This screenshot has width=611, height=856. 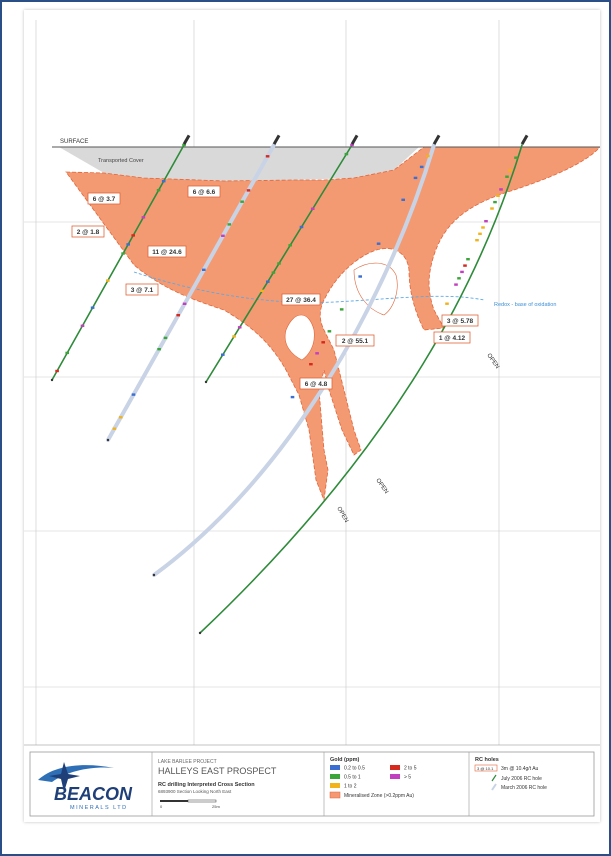 What do you see at coordinates (239, 164) in the screenshot?
I see `transported-cover` at bounding box center [239, 164].